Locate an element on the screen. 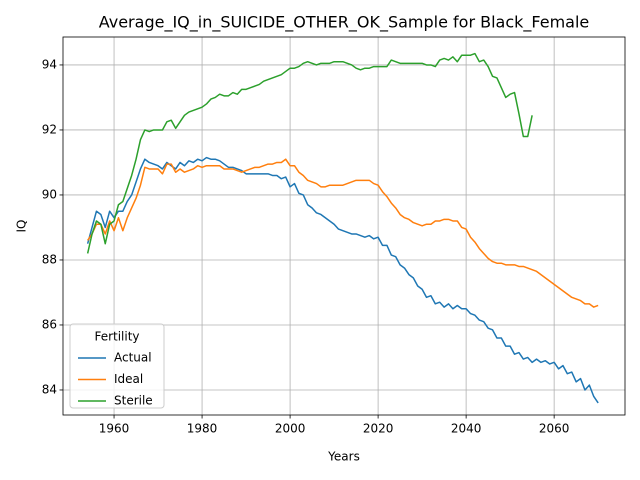 Image resolution: width=640 pixels, height=480 pixels. y-tick-label: 84 is located at coordinates (49, 389).